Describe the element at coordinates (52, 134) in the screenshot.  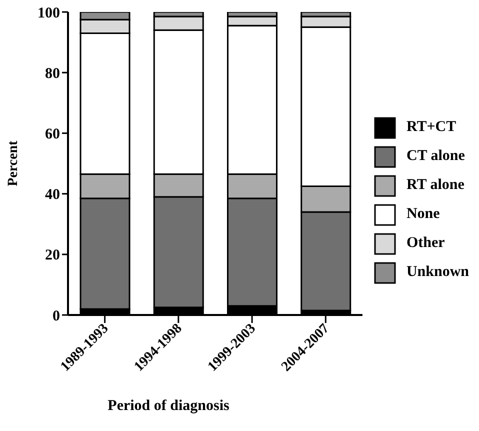
I see `y-tick-label: 60` at that location.